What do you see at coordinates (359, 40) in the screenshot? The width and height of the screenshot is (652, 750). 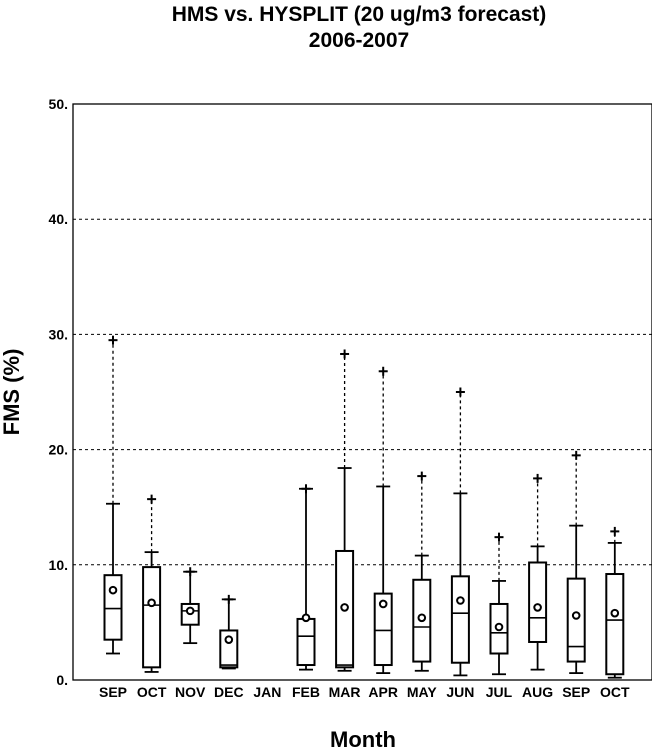 I see `chart-subtitle: 2006-2007` at bounding box center [359, 40].